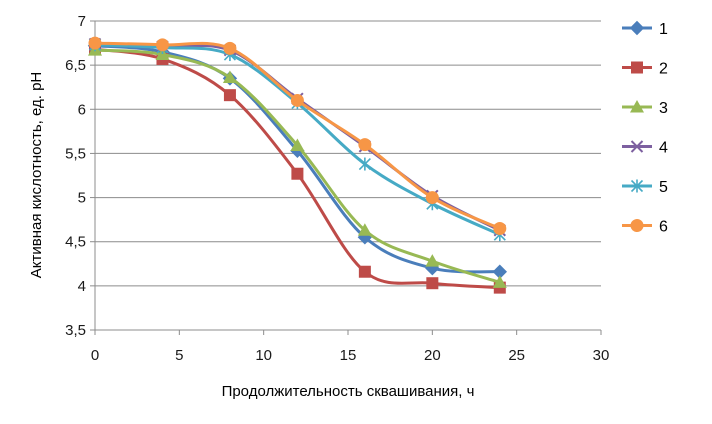 The height and width of the screenshot is (424, 712). What do you see at coordinates (75, 242) in the screenshot?
I see `y-tick-label: 4,5` at bounding box center [75, 242].